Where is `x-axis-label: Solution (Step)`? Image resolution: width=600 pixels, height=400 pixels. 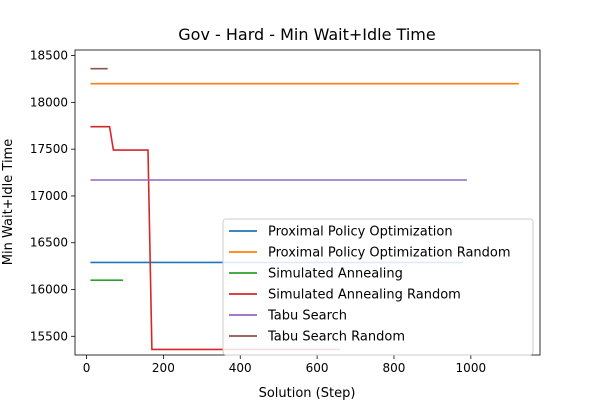
x-axis-label: Solution (Step) is located at coordinates (307, 393).